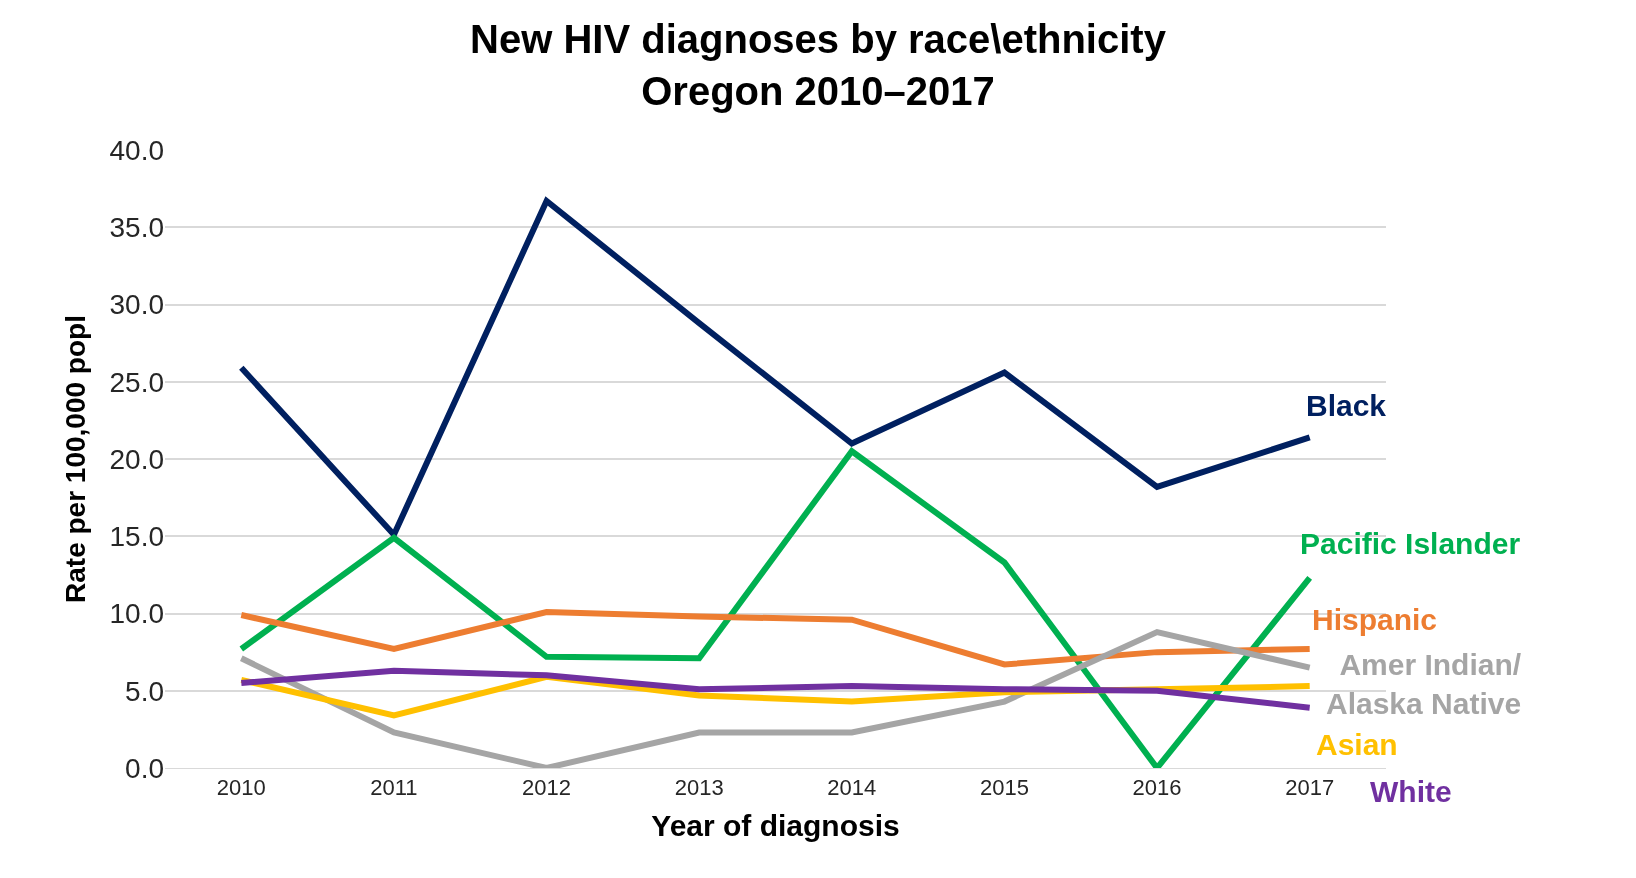 This screenshot has width=1636, height=878. What do you see at coordinates (1410, 543) in the screenshot?
I see `series-label: Pacific Islander` at bounding box center [1410, 543].